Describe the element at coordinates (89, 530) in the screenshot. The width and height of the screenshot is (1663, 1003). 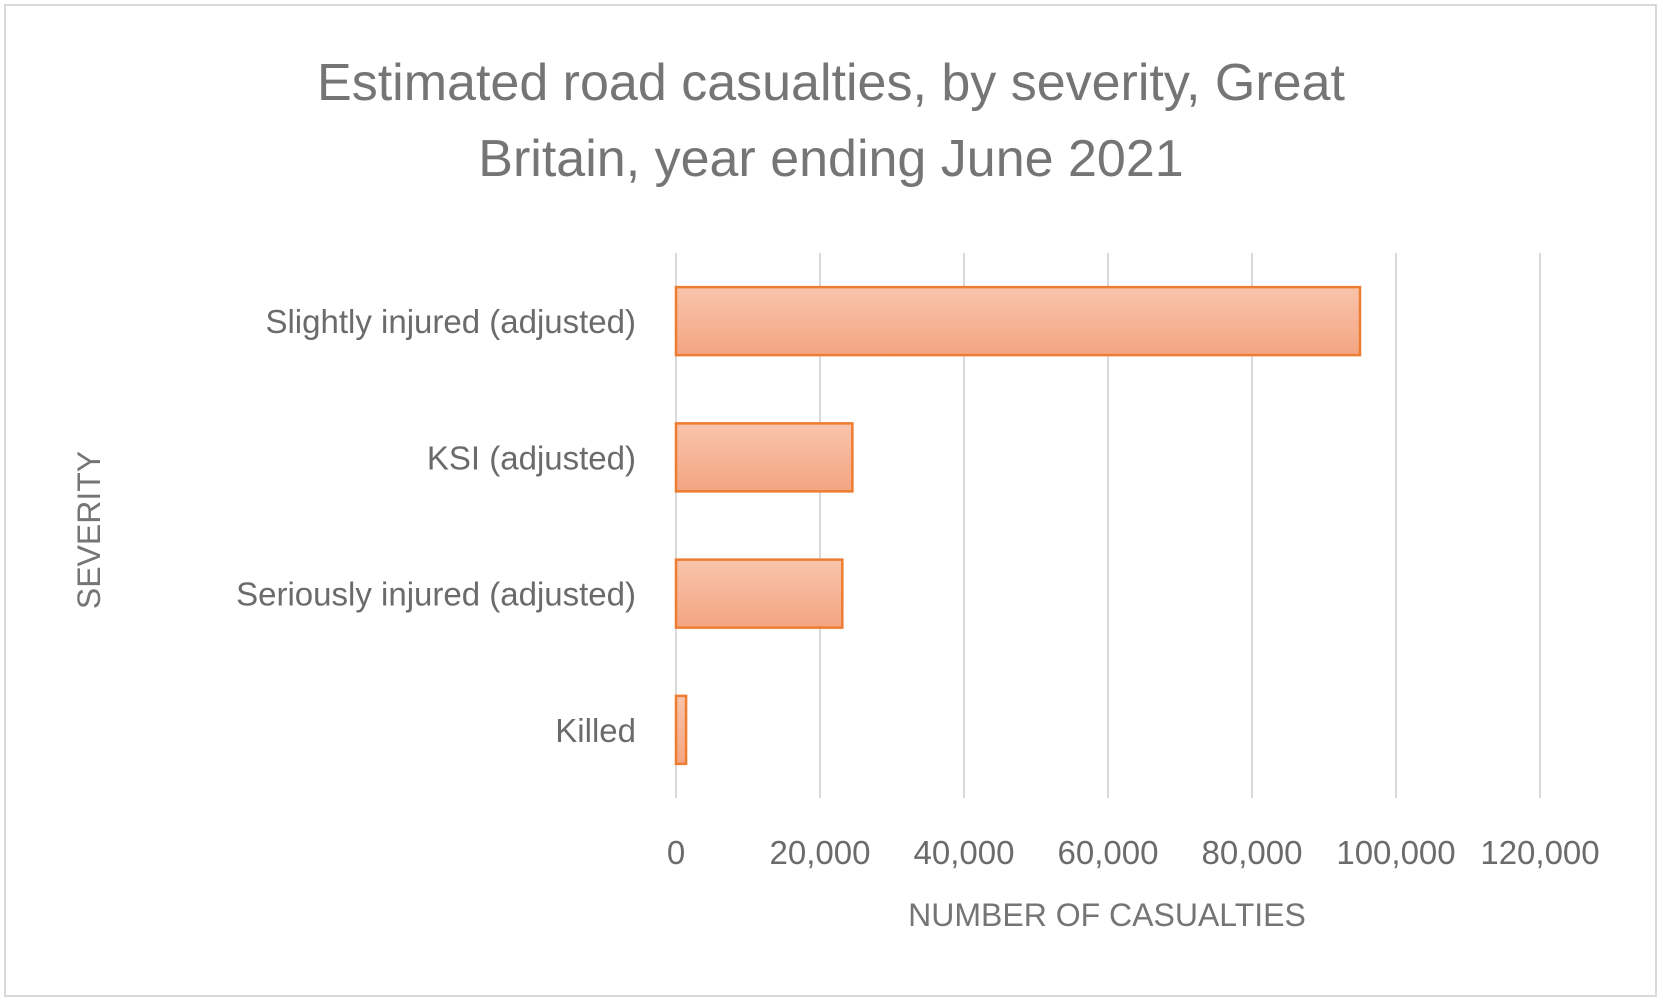
I see `y-axis-title: SEVERITY` at that location.